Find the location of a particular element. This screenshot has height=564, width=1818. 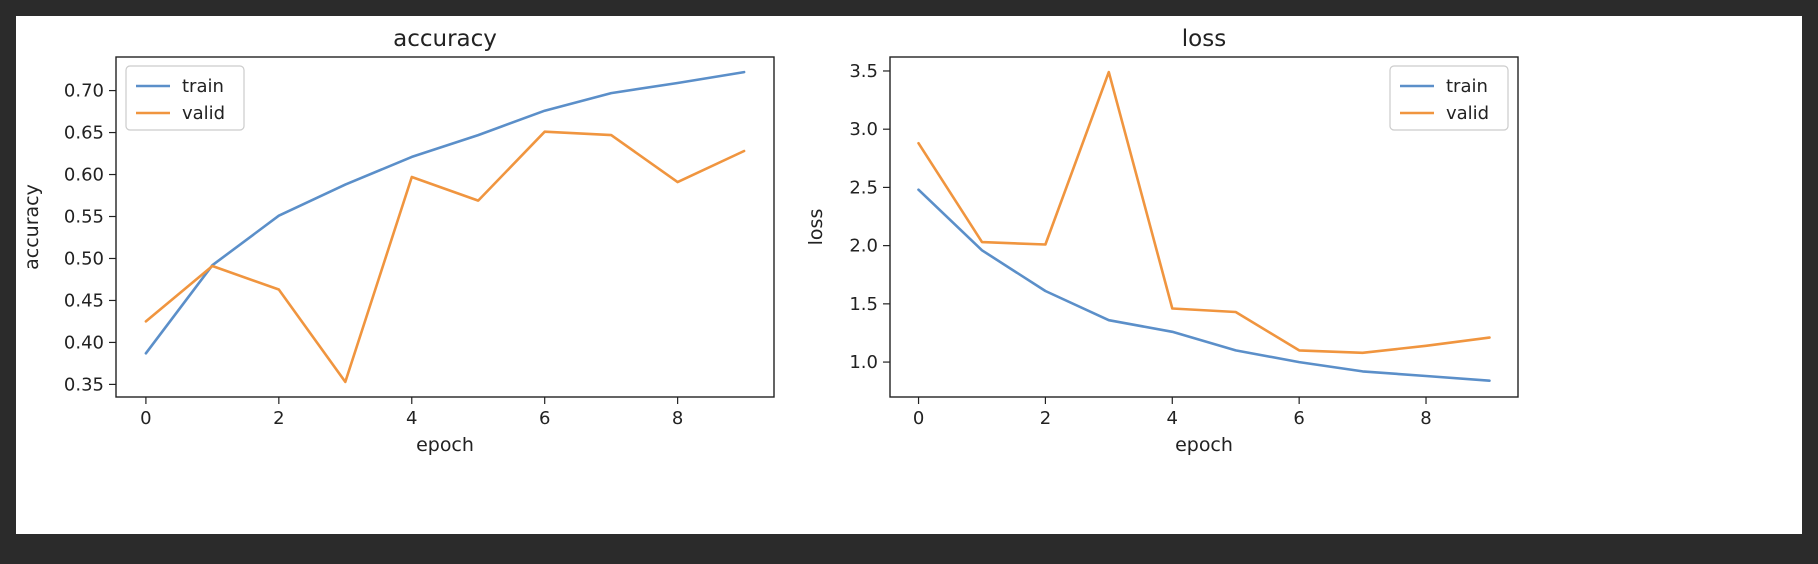

y-tick-label: 2.5 is located at coordinates (863, 187).